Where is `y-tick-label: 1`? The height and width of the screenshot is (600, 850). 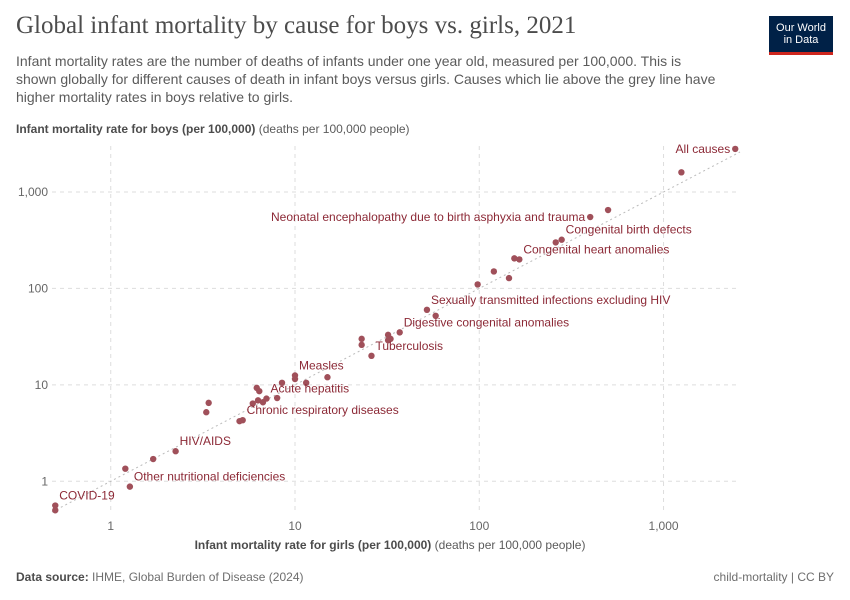 y-tick-label: 1 is located at coordinates (44, 481).